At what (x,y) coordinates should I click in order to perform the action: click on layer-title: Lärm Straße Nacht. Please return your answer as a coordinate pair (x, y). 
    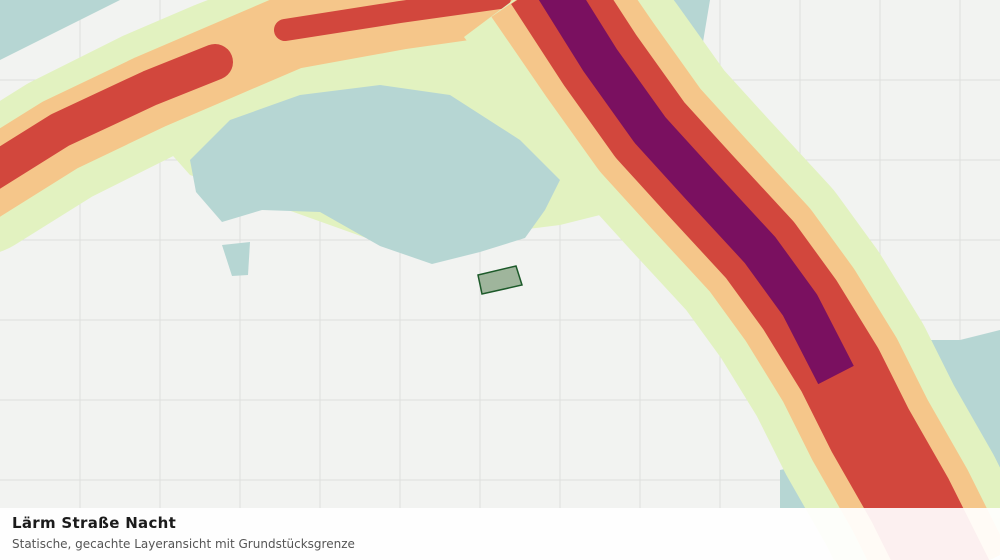
    Looking at the image, I should click on (94, 523).